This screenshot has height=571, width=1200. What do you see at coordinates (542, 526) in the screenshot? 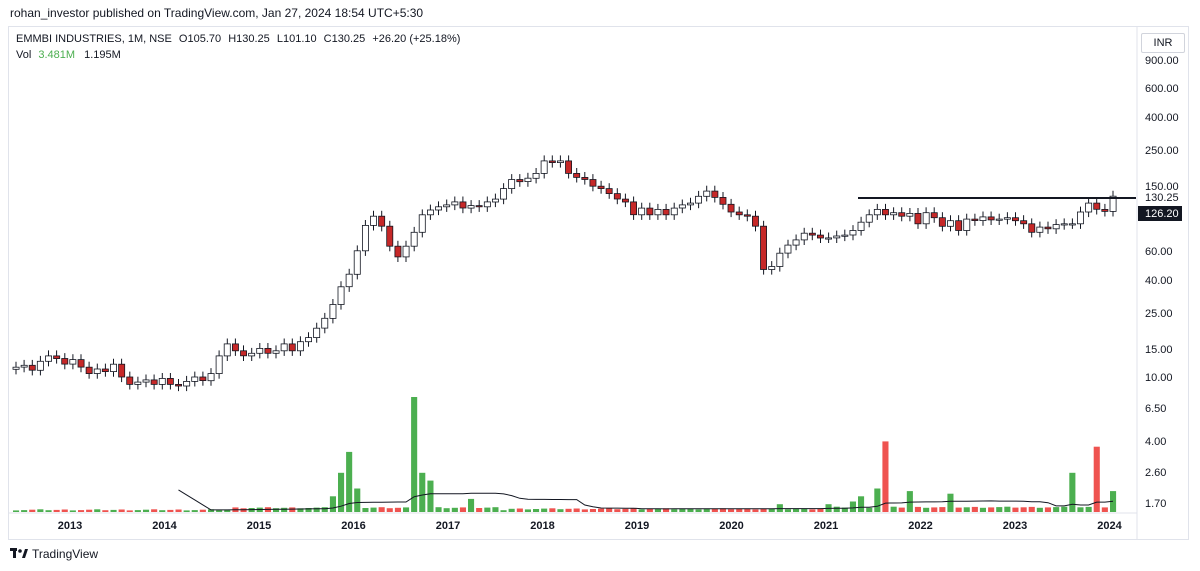
I see `x-tick-label: 2018` at bounding box center [542, 526].